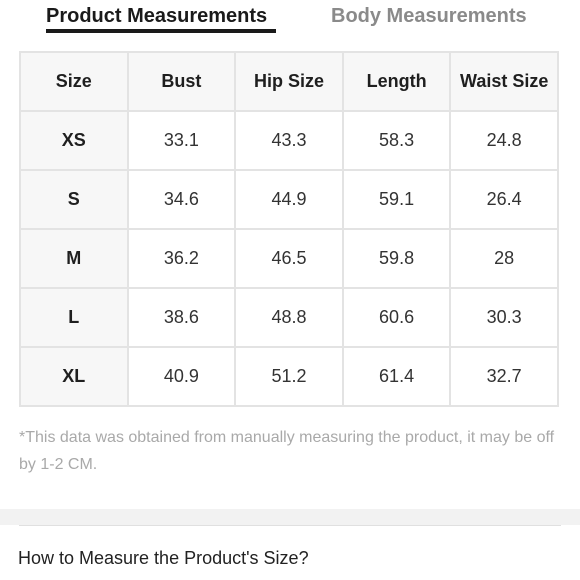 This screenshot has width=580, height=580. I want to click on bust-value: 33.1, so click(181, 140).